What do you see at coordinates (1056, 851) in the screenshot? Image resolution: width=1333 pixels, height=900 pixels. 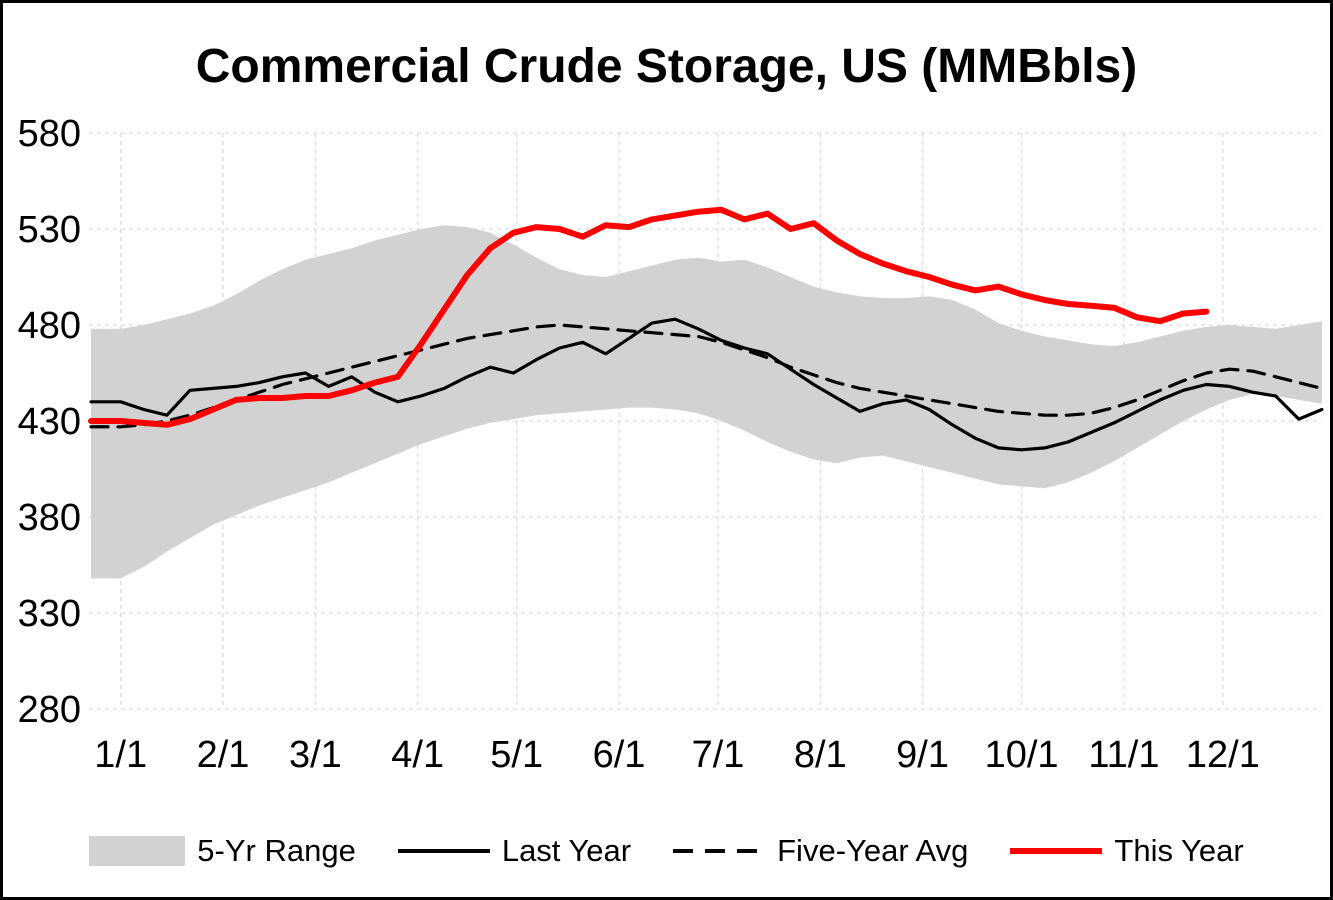 I see `this-year-swatch` at bounding box center [1056, 851].